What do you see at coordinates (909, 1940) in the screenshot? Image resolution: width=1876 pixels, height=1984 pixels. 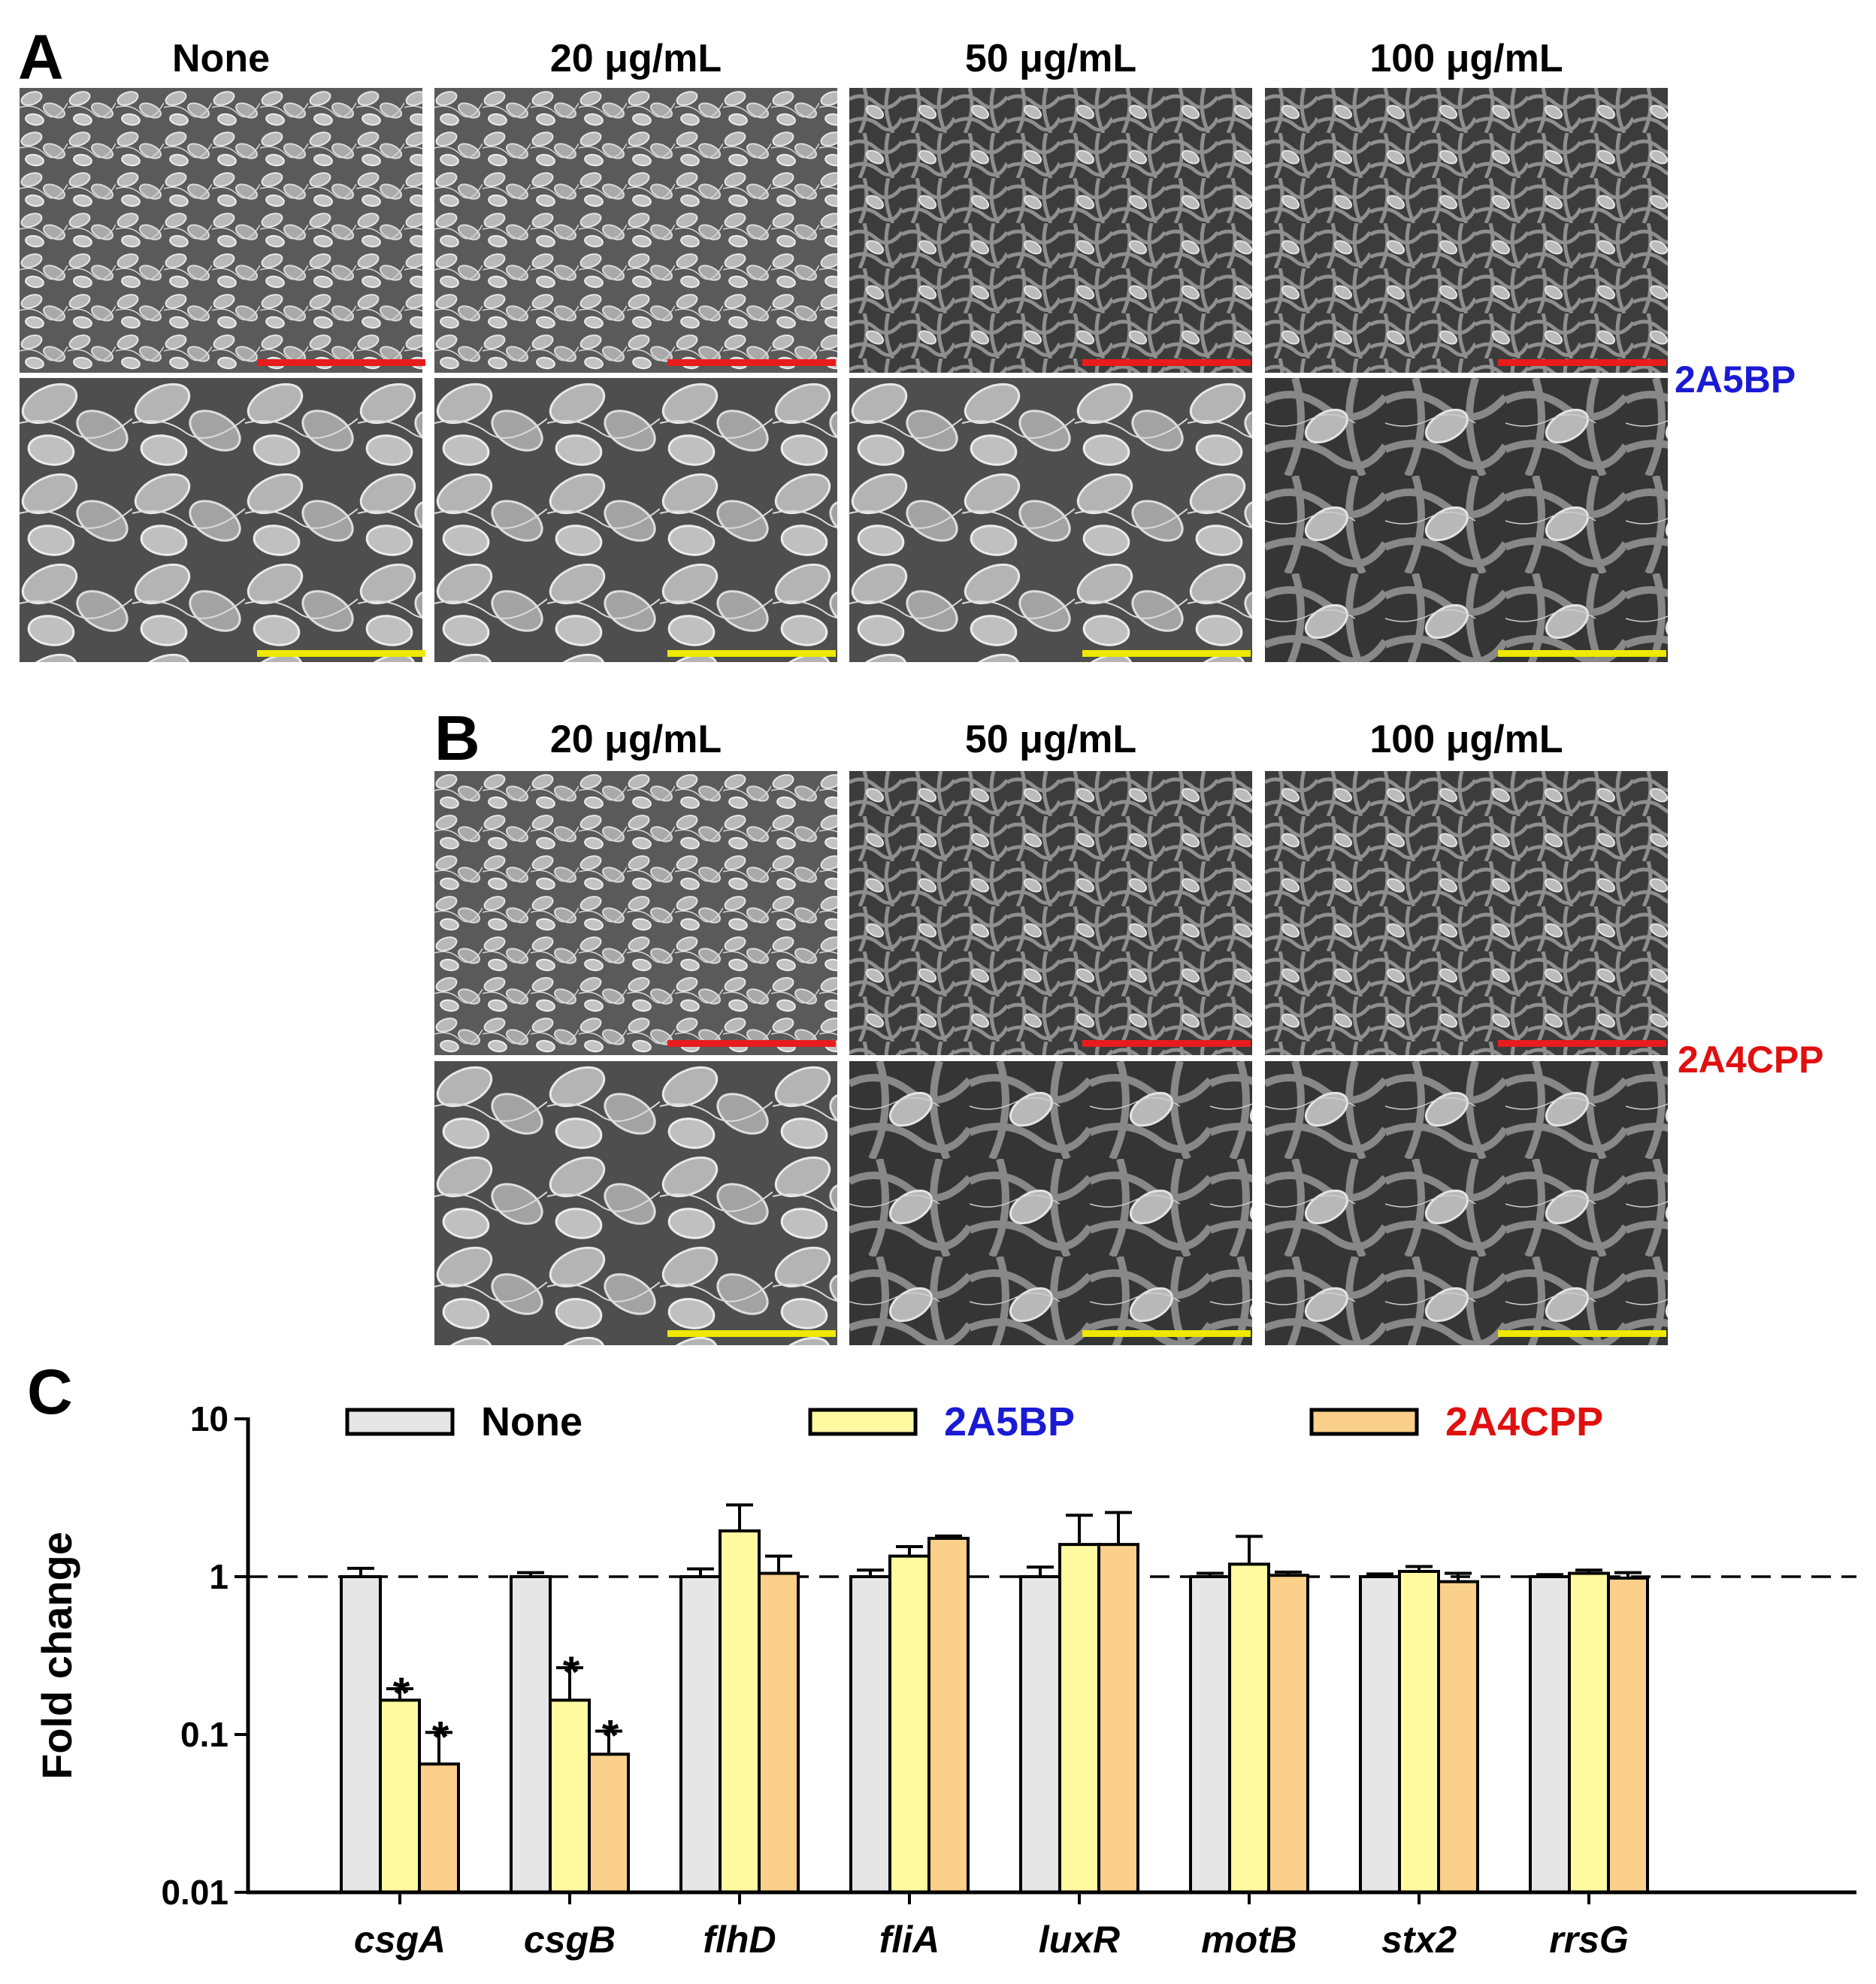 I see `x-tick-label: fliA` at bounding box center [909, 1940].